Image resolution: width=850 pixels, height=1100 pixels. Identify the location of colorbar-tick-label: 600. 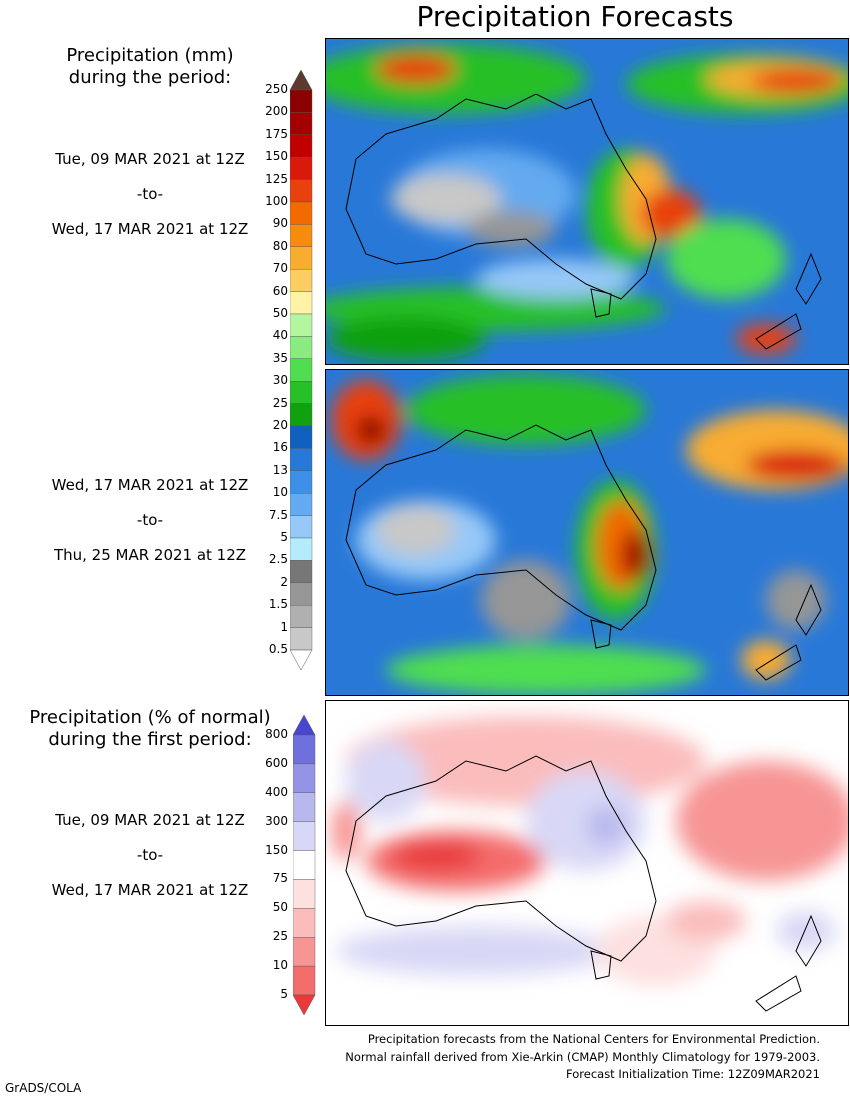
(276, 762).